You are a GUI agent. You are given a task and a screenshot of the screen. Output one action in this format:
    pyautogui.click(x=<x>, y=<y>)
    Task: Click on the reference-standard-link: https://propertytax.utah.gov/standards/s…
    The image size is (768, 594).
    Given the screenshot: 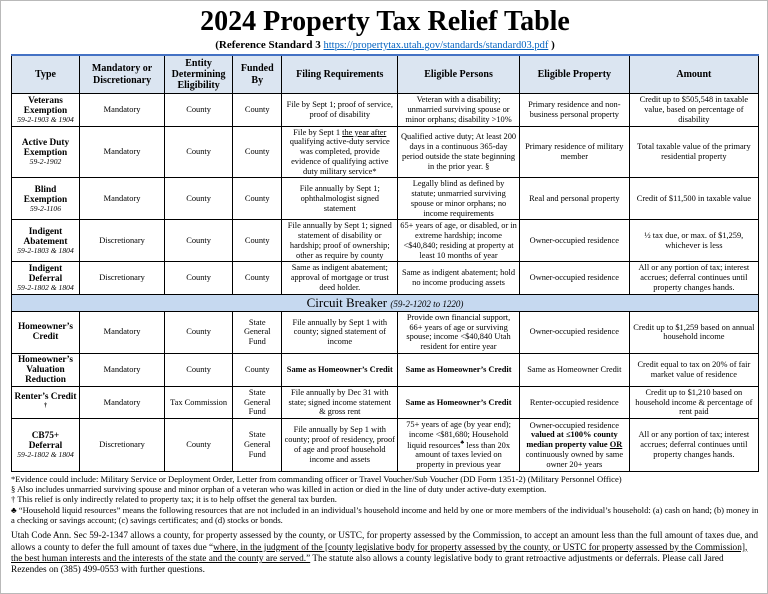 What is the action you would take?
    pyautogui.click(x=436, y=45)
    